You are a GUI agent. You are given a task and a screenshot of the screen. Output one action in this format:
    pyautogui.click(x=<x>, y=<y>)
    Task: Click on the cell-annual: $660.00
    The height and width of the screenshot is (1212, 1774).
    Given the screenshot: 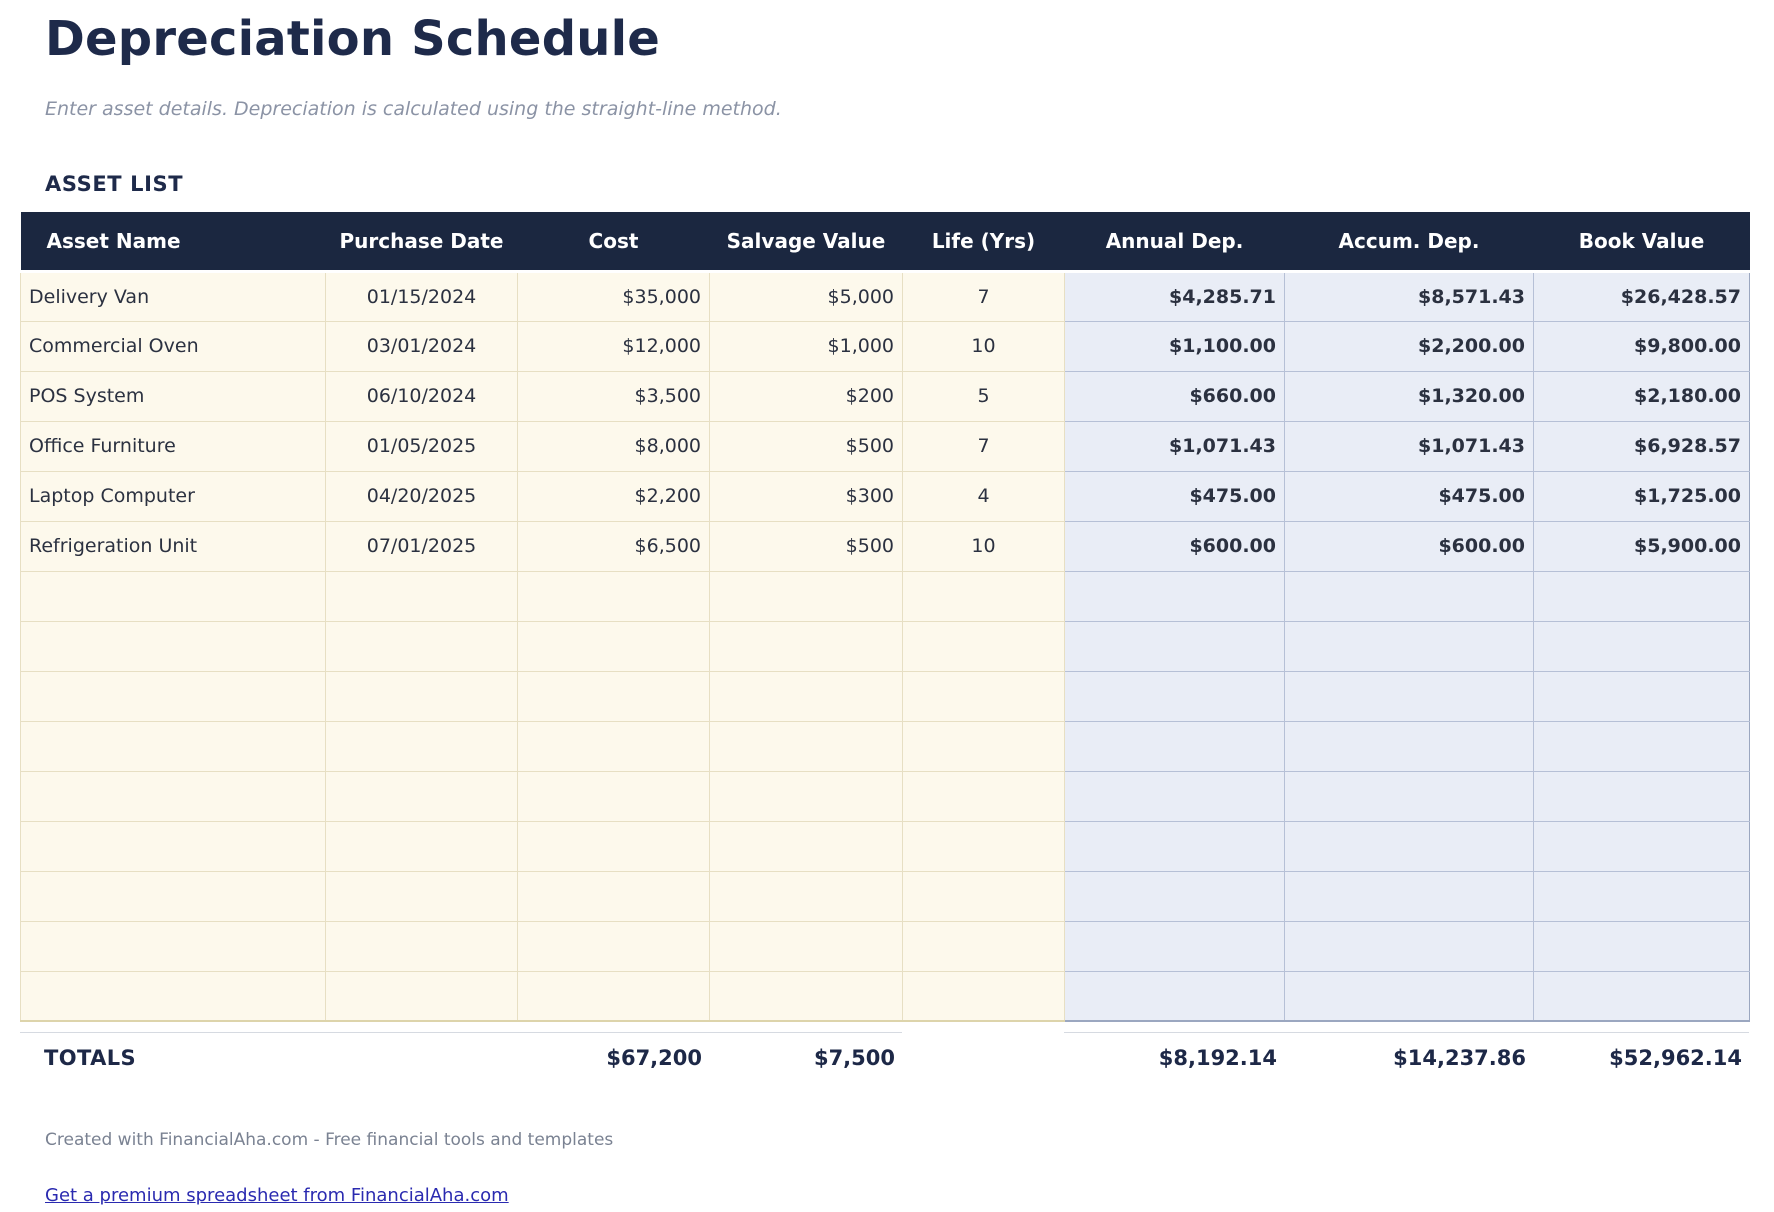 What is the action you would take?
    pyautogui.click(x=1174, y=396)
    